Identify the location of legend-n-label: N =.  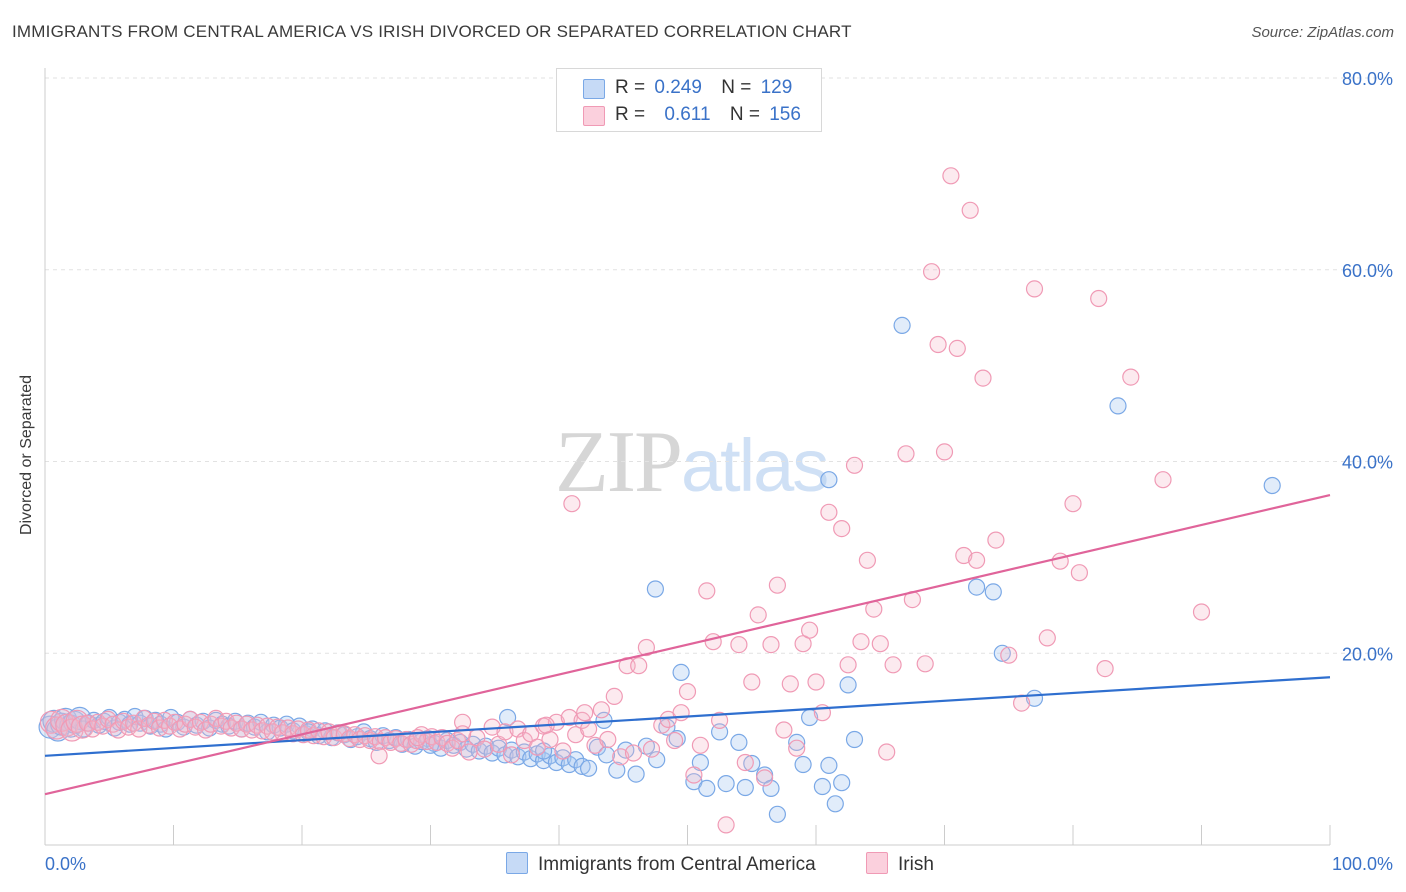
(744, 114).